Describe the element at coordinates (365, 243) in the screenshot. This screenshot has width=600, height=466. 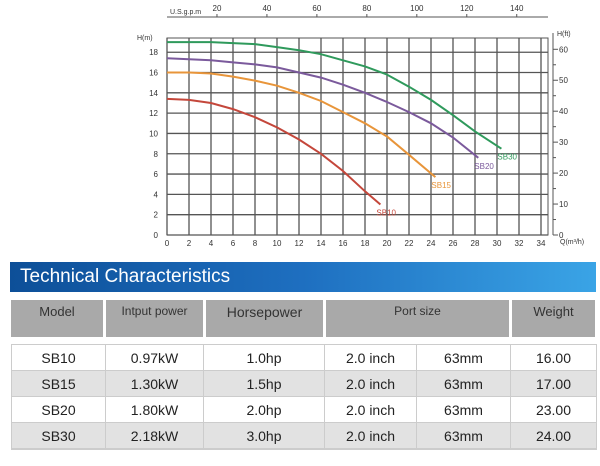
I see `x-tick-label: 18` at that location.